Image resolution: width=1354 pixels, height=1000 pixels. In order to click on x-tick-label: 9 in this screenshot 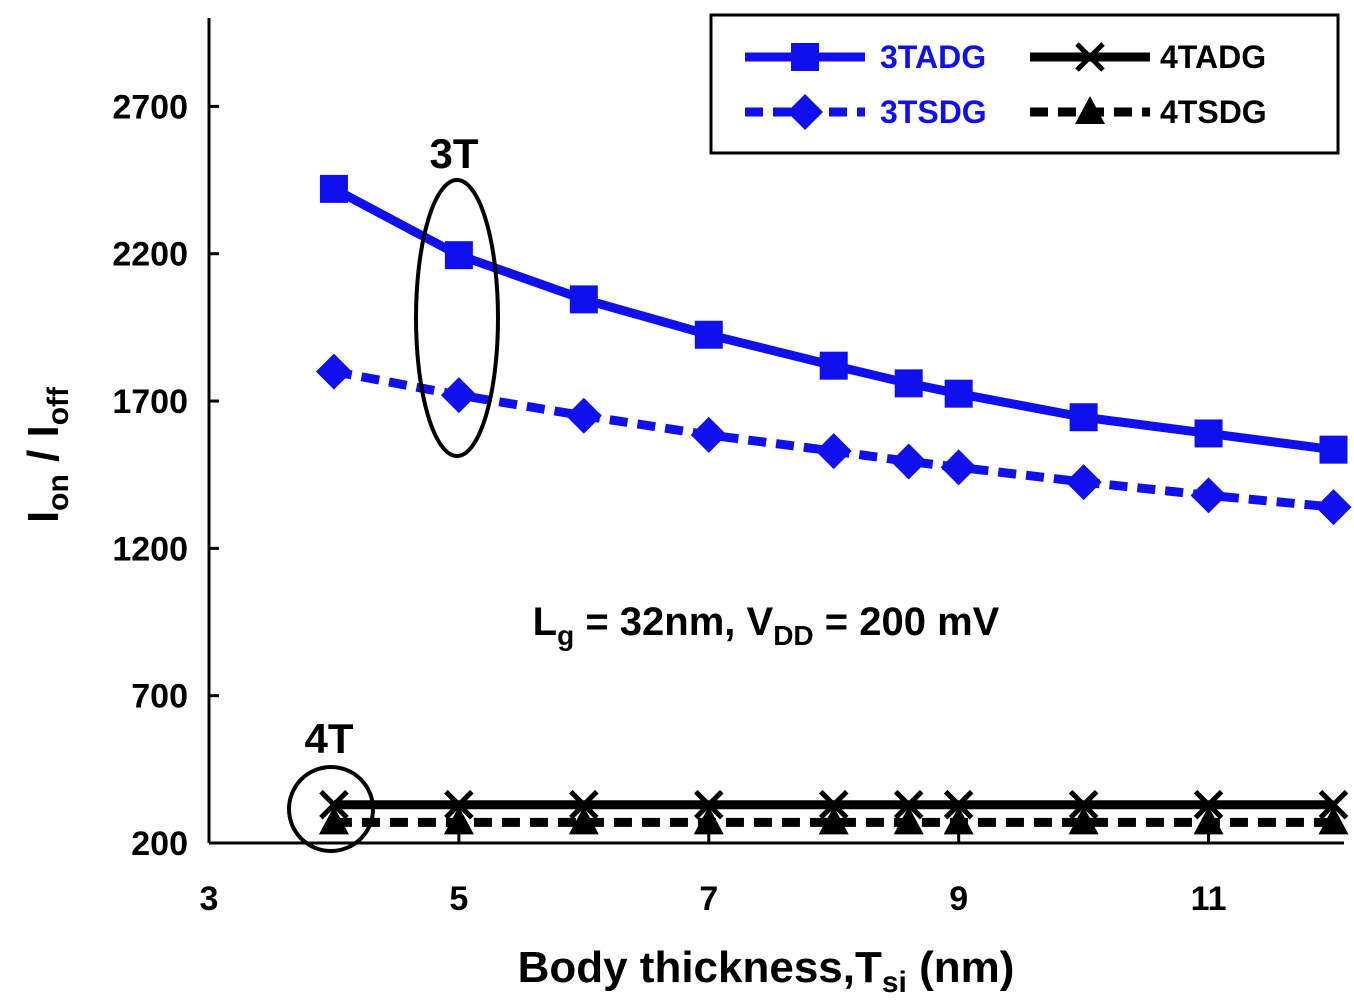, I will do `click(958, 899)`.